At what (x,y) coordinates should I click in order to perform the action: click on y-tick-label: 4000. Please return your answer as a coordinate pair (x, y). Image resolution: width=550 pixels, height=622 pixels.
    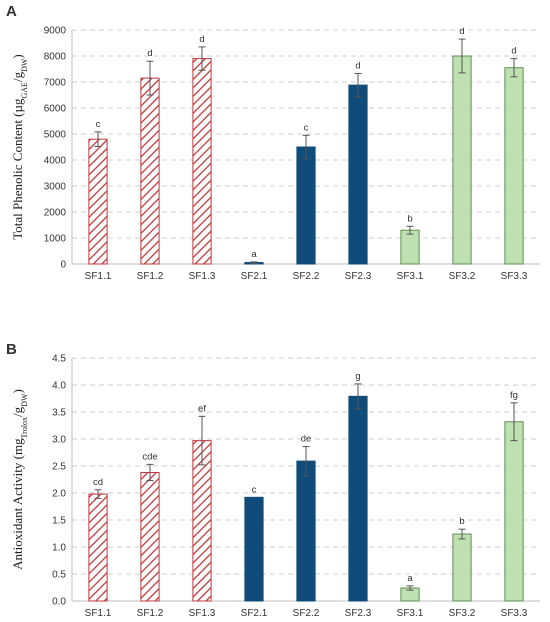
    Looking at the image, I should click on (55, 161).